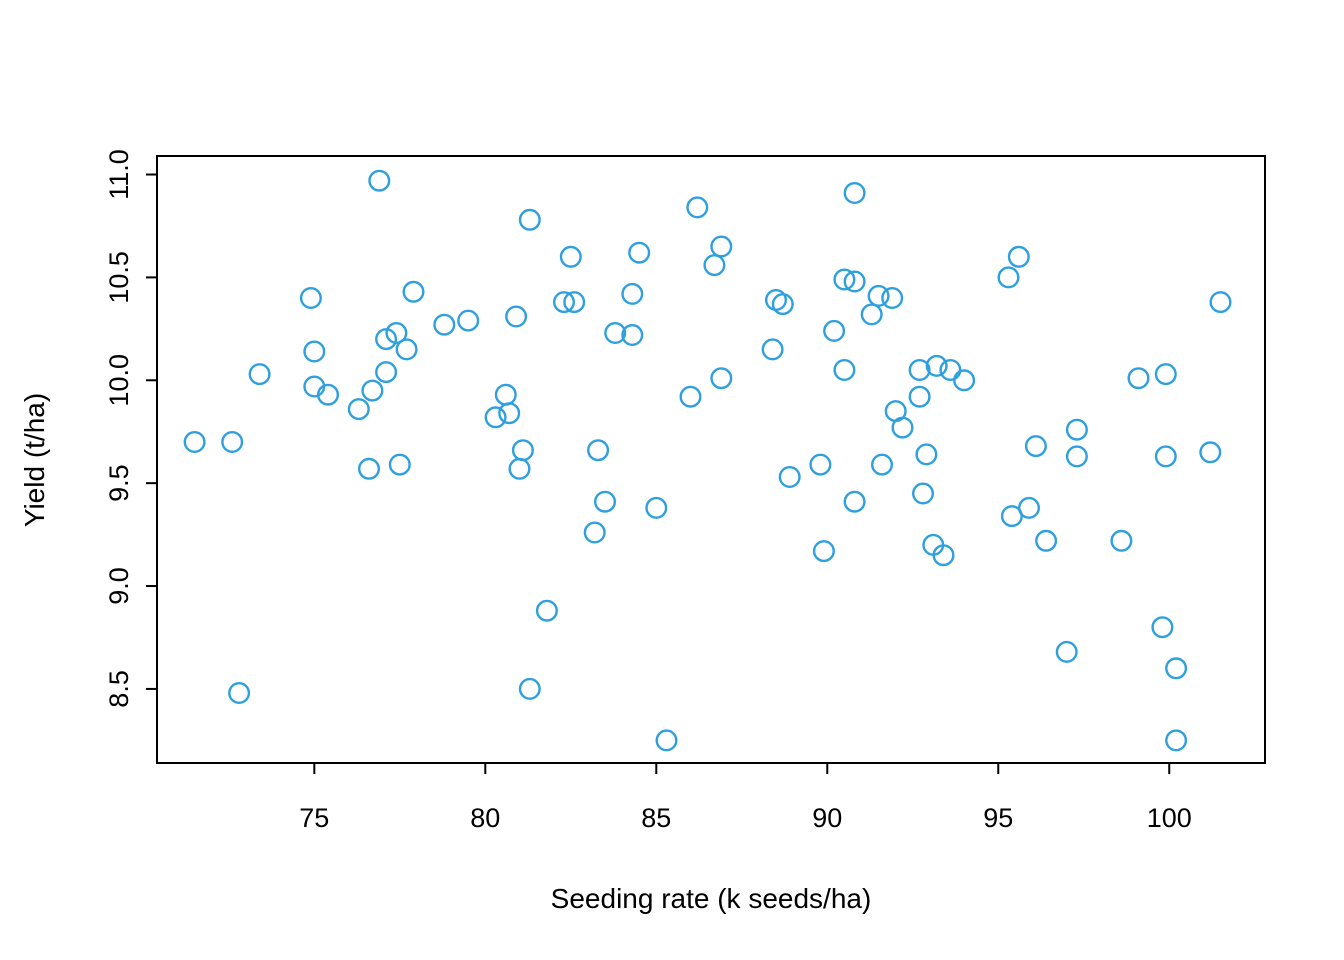 The image size is (1344, 960). I want to click on x-axis: 75 80 85 90 95 100, so click(745, 798).